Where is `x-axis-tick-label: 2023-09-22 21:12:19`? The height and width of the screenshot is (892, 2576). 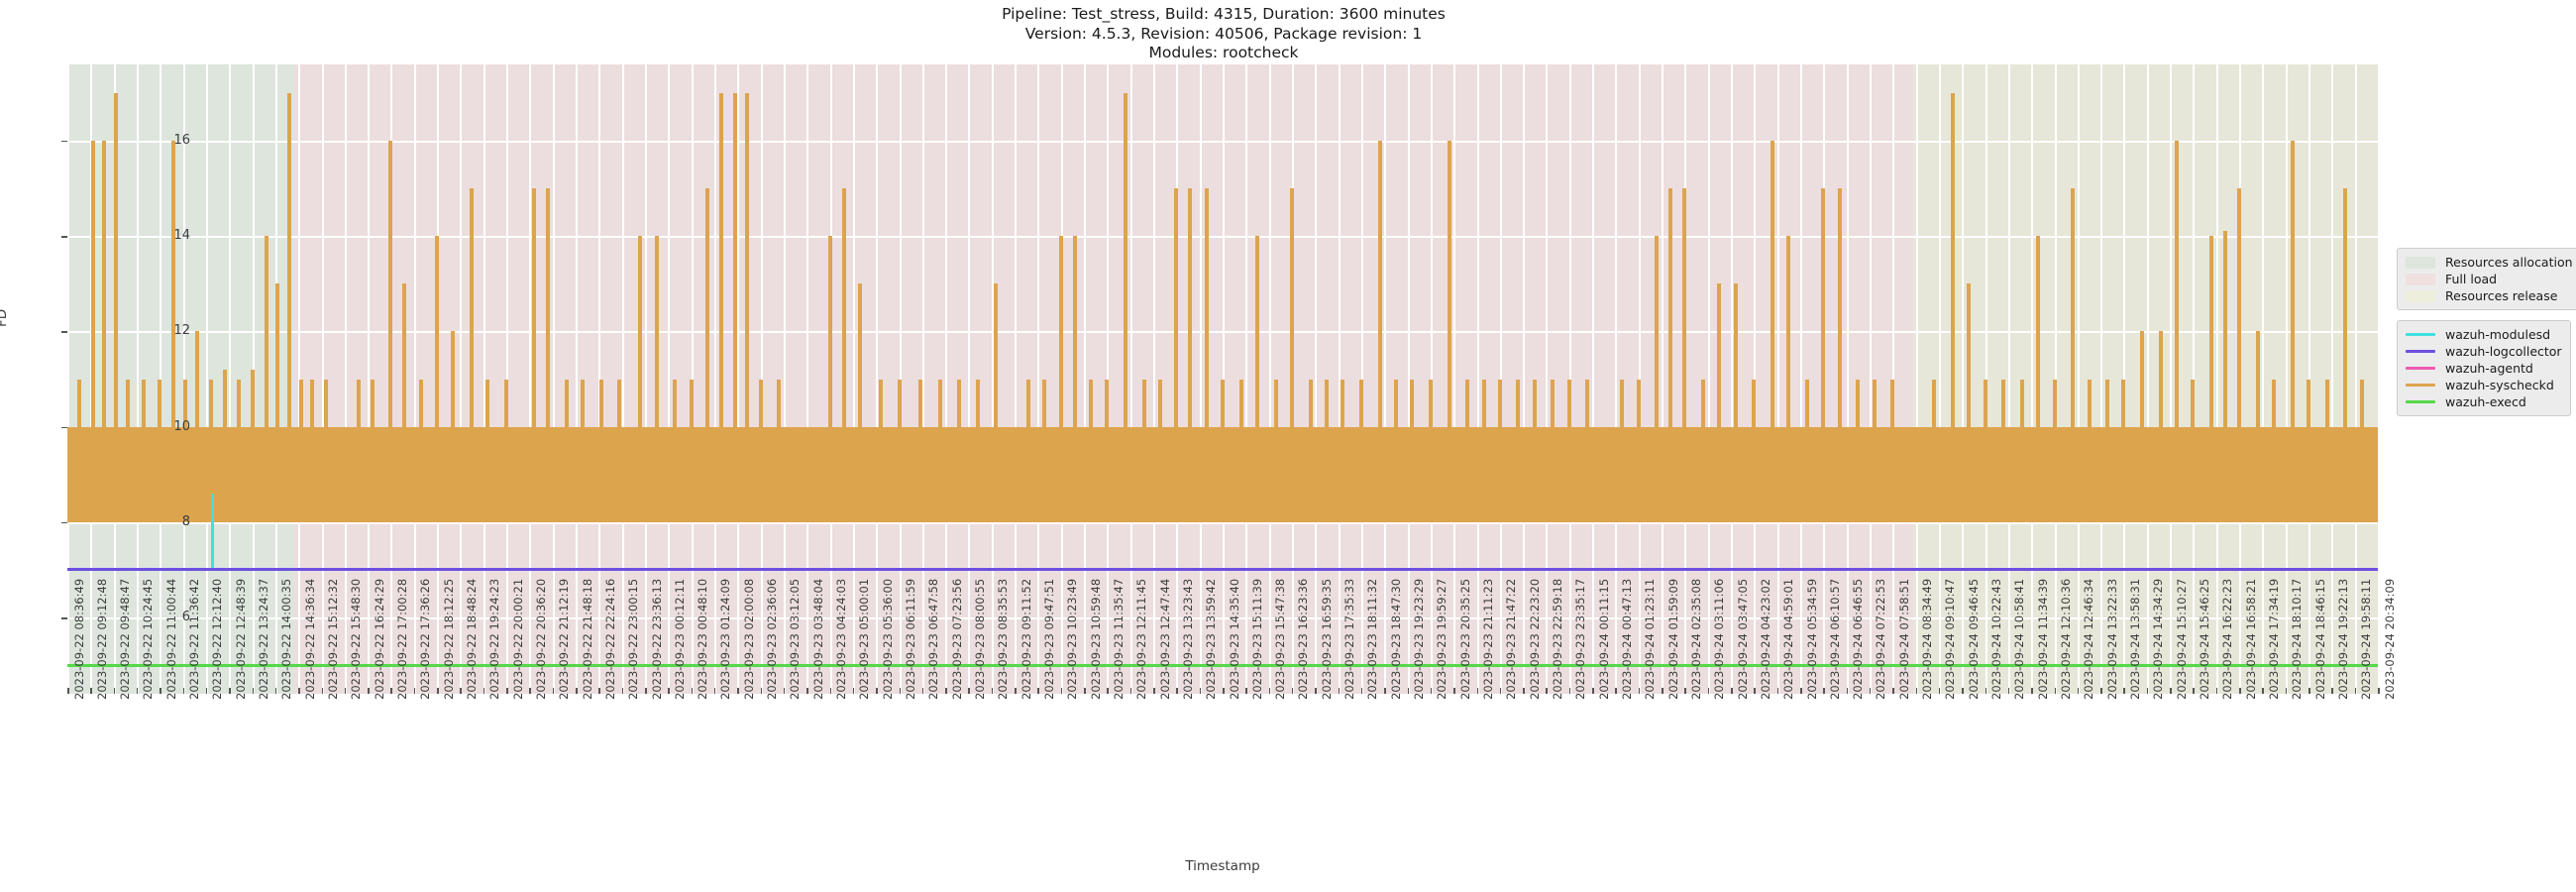 x-axis-tick-label: 2023-09-22 21:12:19 is located at coordinates (564, 639).